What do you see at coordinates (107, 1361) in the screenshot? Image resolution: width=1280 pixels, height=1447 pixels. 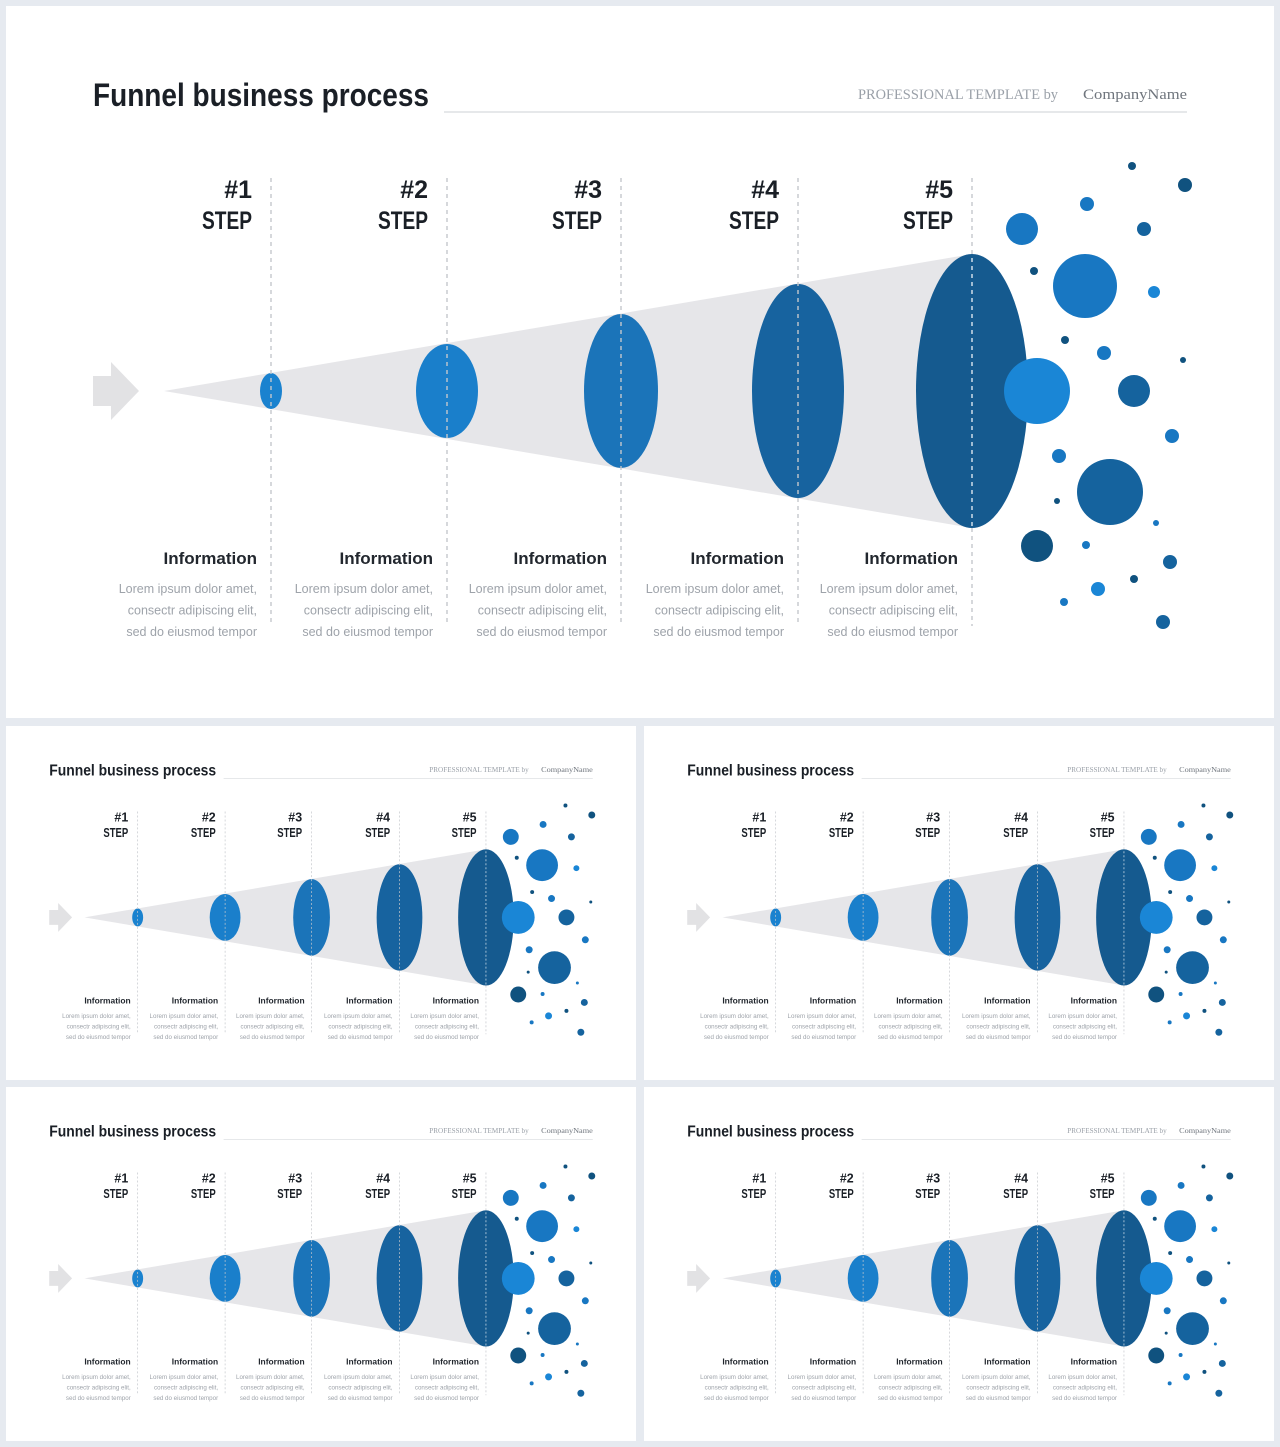 I see `step-1-info-heading: Information` at bounding box center [107, 1361].